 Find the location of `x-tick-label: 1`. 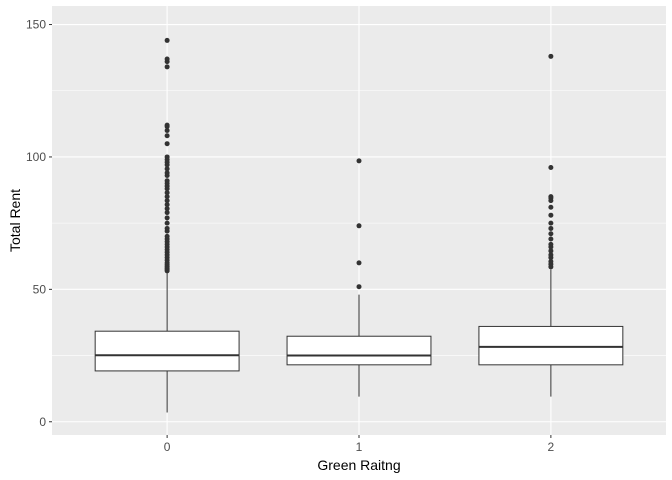

x-tick-label: 1 is located at coordinates (359, 447).